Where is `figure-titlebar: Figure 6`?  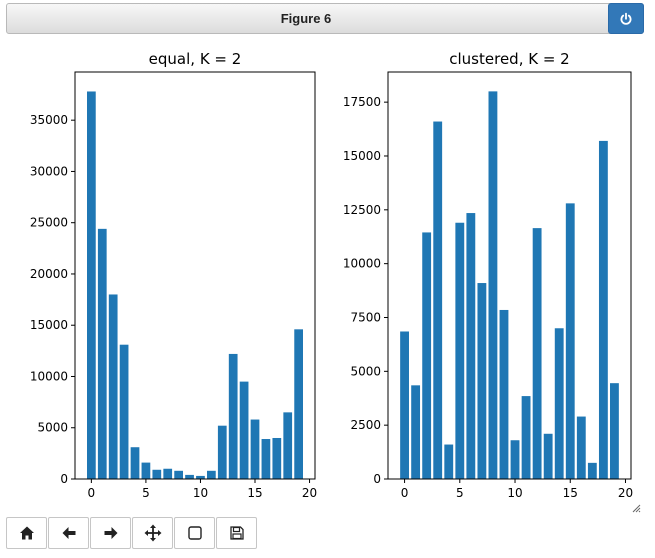
figure-titlebar: Figure 6 is located at coordinates (325, 18).